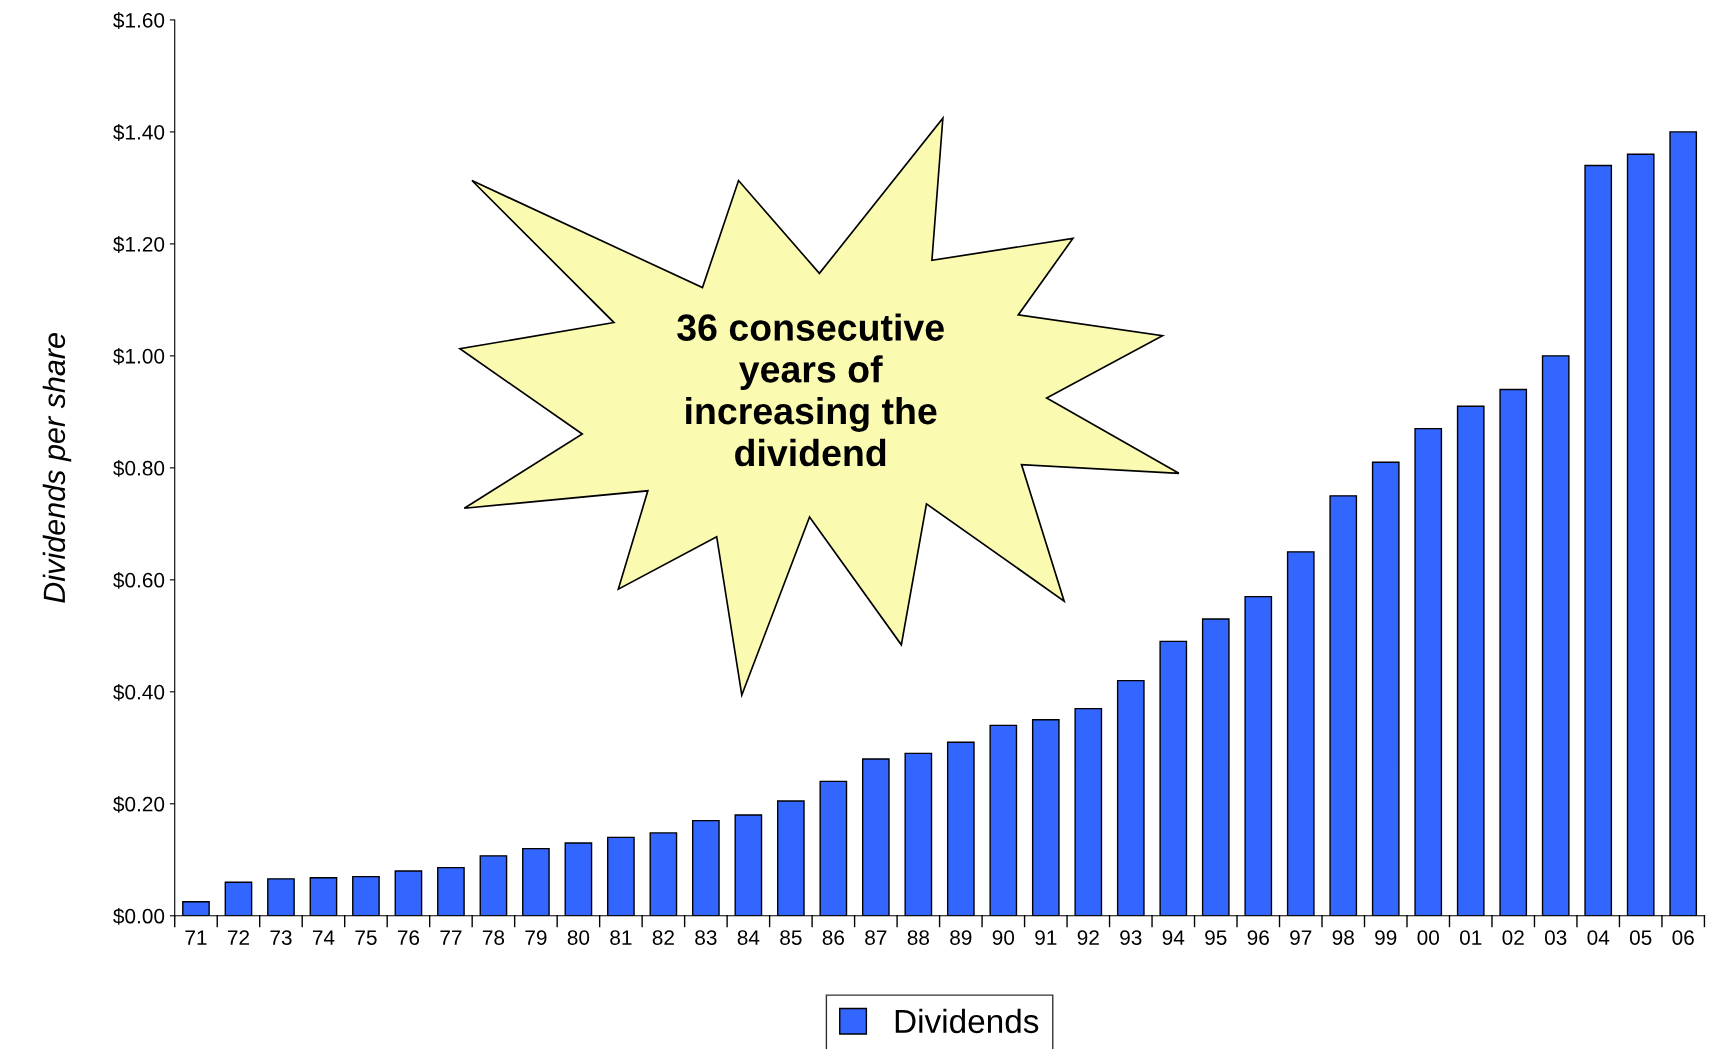 The image size is (1713, 1049). What do you see at coordinates (1513, 937) in the screenshot?
I see `x-tick-label: 02` at bounding box center [1513, 937].